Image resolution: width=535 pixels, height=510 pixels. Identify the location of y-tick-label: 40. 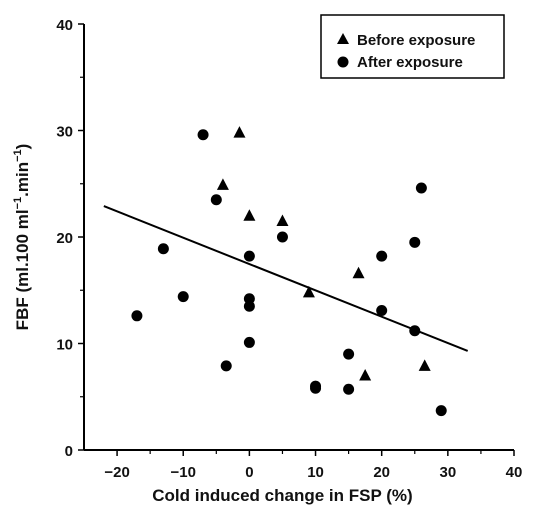
(64, 25).